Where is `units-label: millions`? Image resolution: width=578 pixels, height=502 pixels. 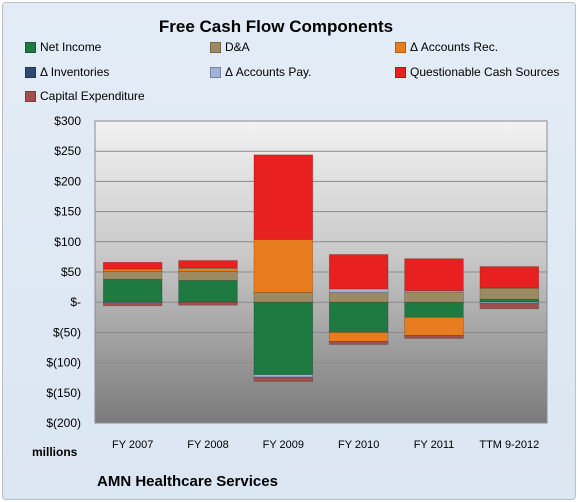
units-label: millions is located at coordinates (55, 452).